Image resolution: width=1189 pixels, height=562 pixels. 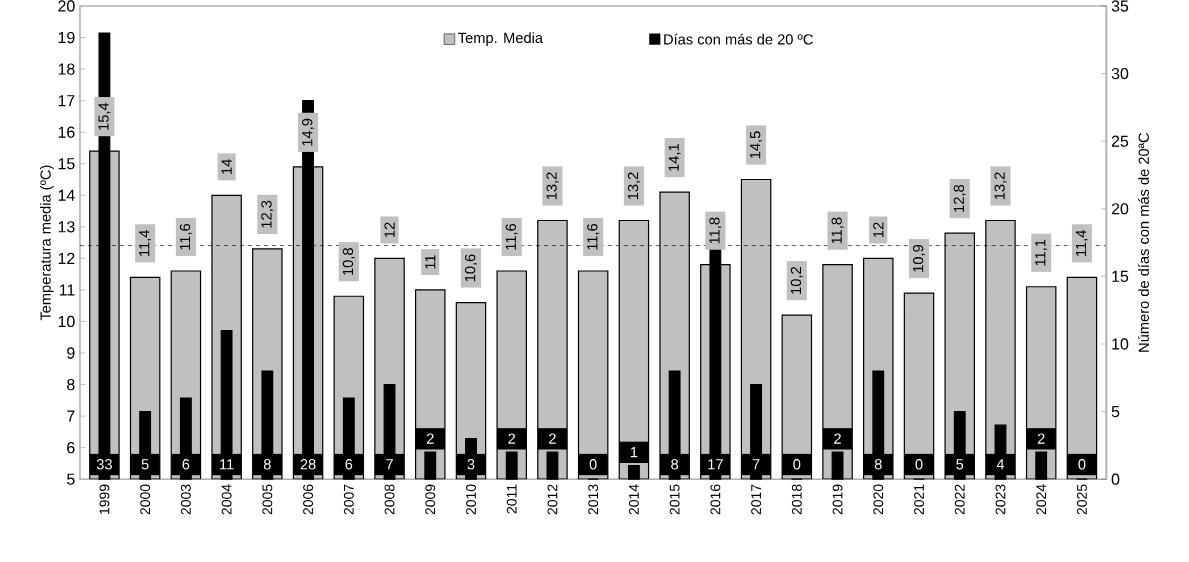 I want to click on data-label: 33, so click(x=104, y=464).